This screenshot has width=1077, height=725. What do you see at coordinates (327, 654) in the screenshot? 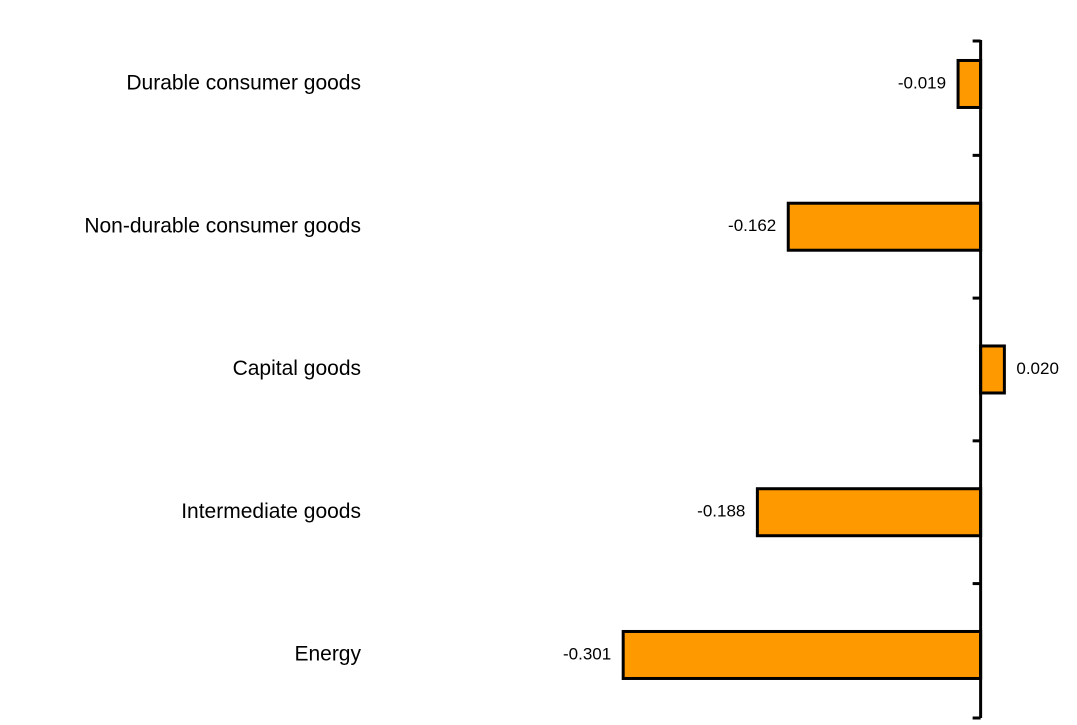
I see `category-label: Energy` at bounding box center [327, 654].